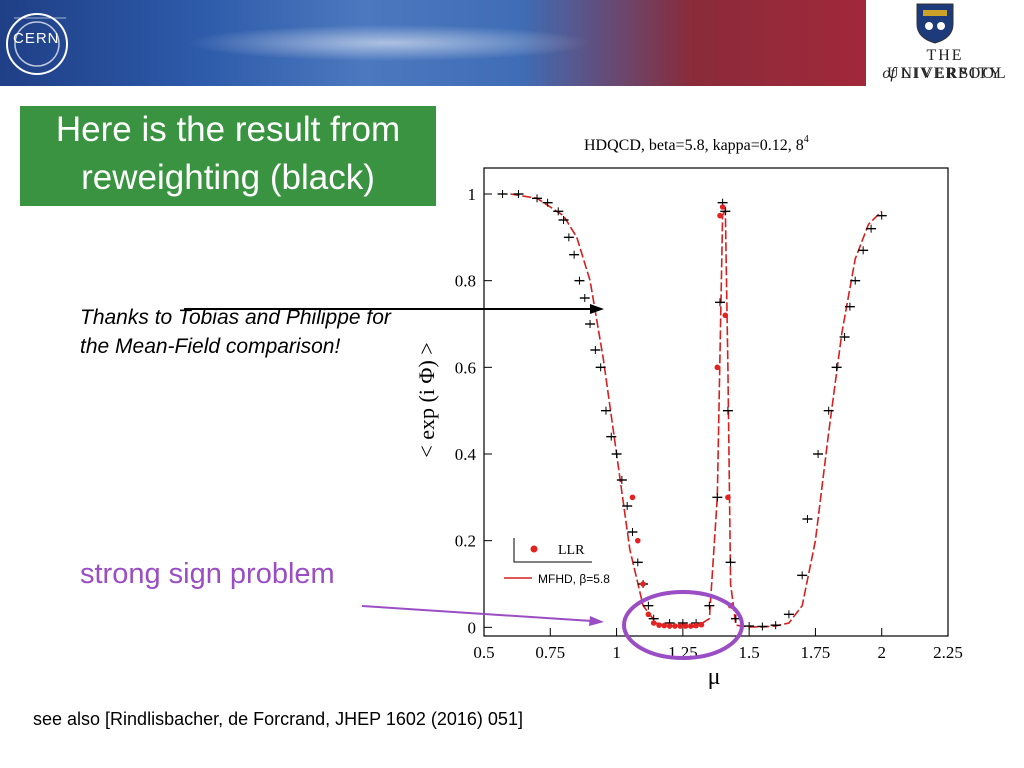 This screenshot has height=768, width=1024. What do you see at coordinates (557, 562) in the screenshot?
I see `chart-legend: LLR MFHD, β=5.8` at bounding box center [557, 562].